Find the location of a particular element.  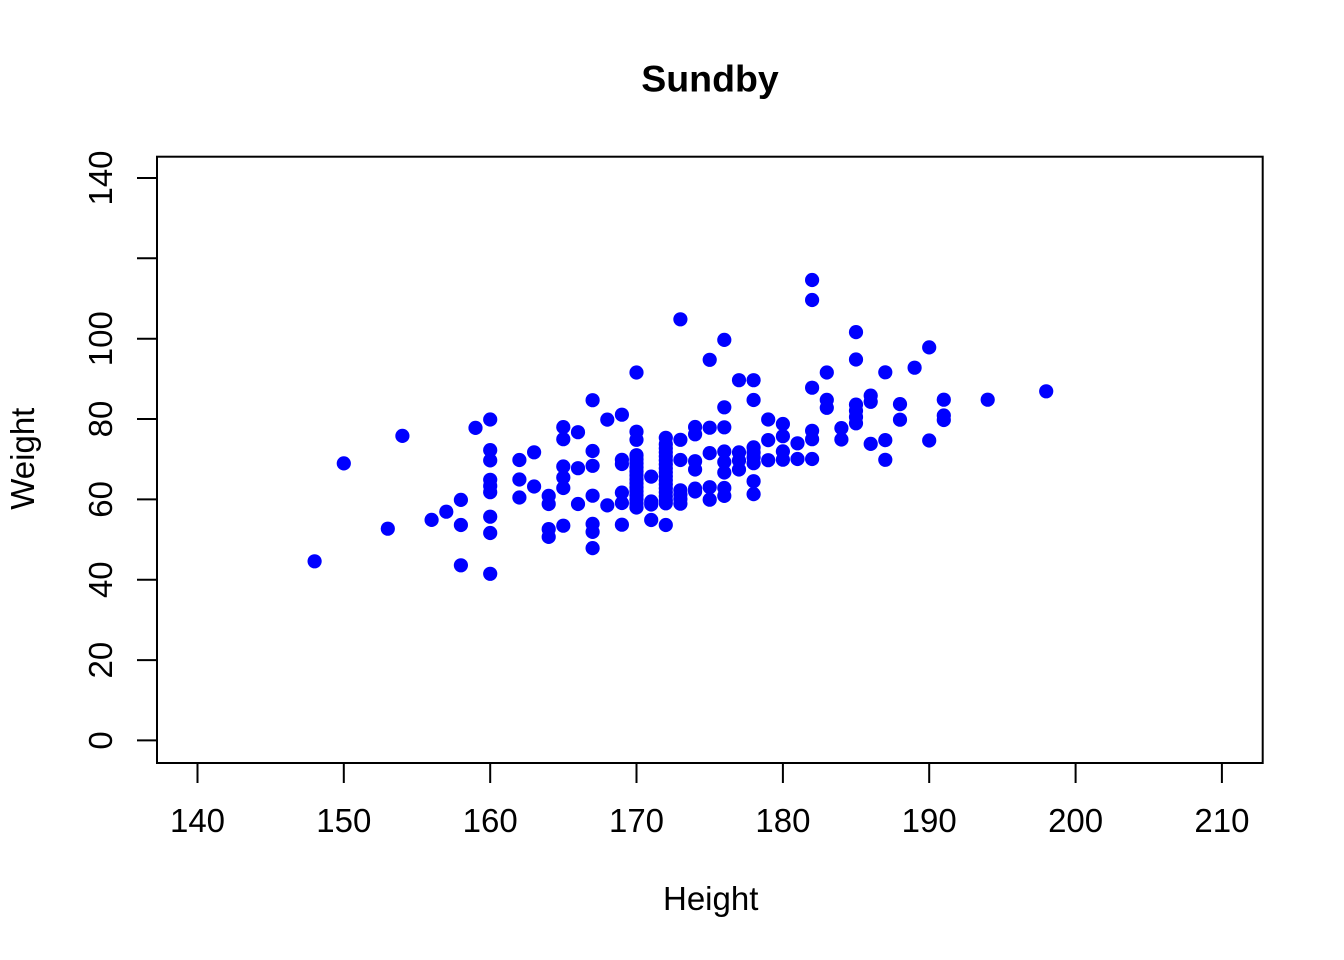

svg-text: Weight is located at coordinates (22, 459).